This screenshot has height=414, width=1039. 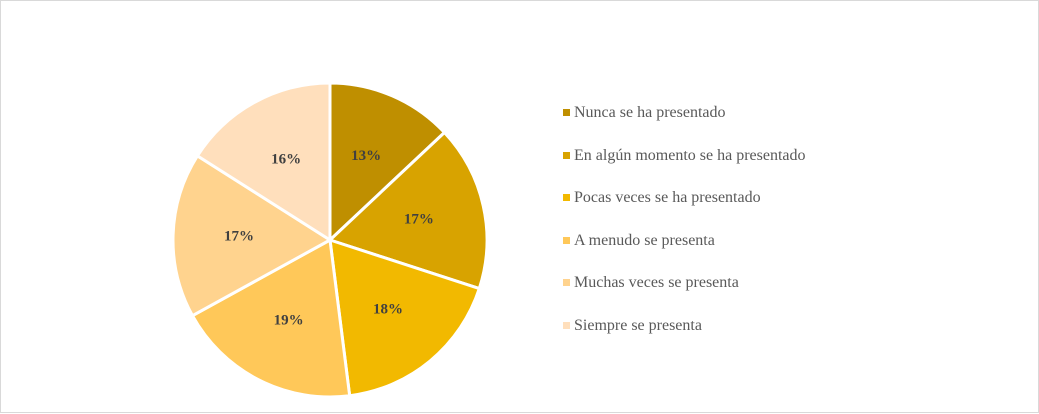 I want to click on slice-data-label-2: 17%, so click(x=419, y=220).